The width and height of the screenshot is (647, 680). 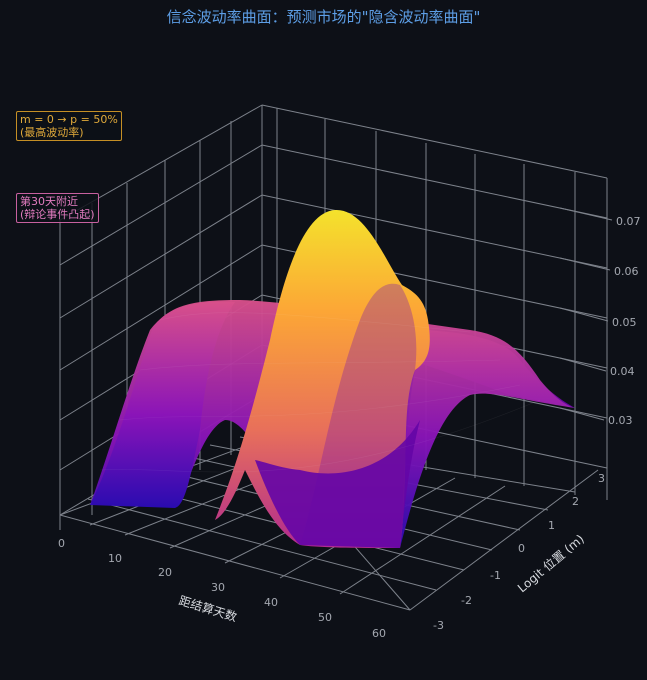 I want to click on z-tick: 0.04, so click(x=622, y=371).